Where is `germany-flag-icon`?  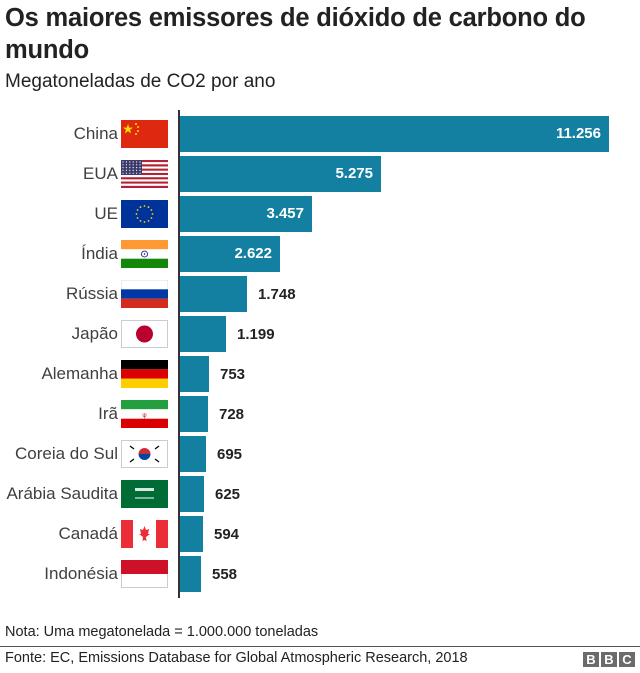 germany-flag-icon is located at coordinates (144, 374).